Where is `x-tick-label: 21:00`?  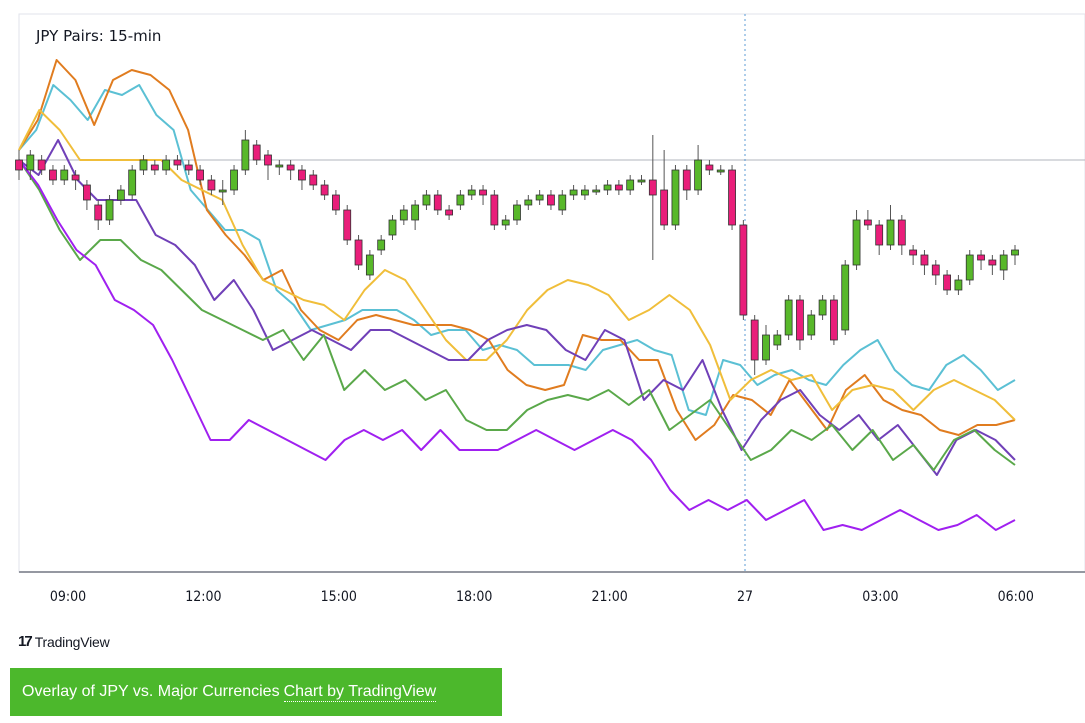 x-tick-label: 21:00 is located at coordinates (609, 597).